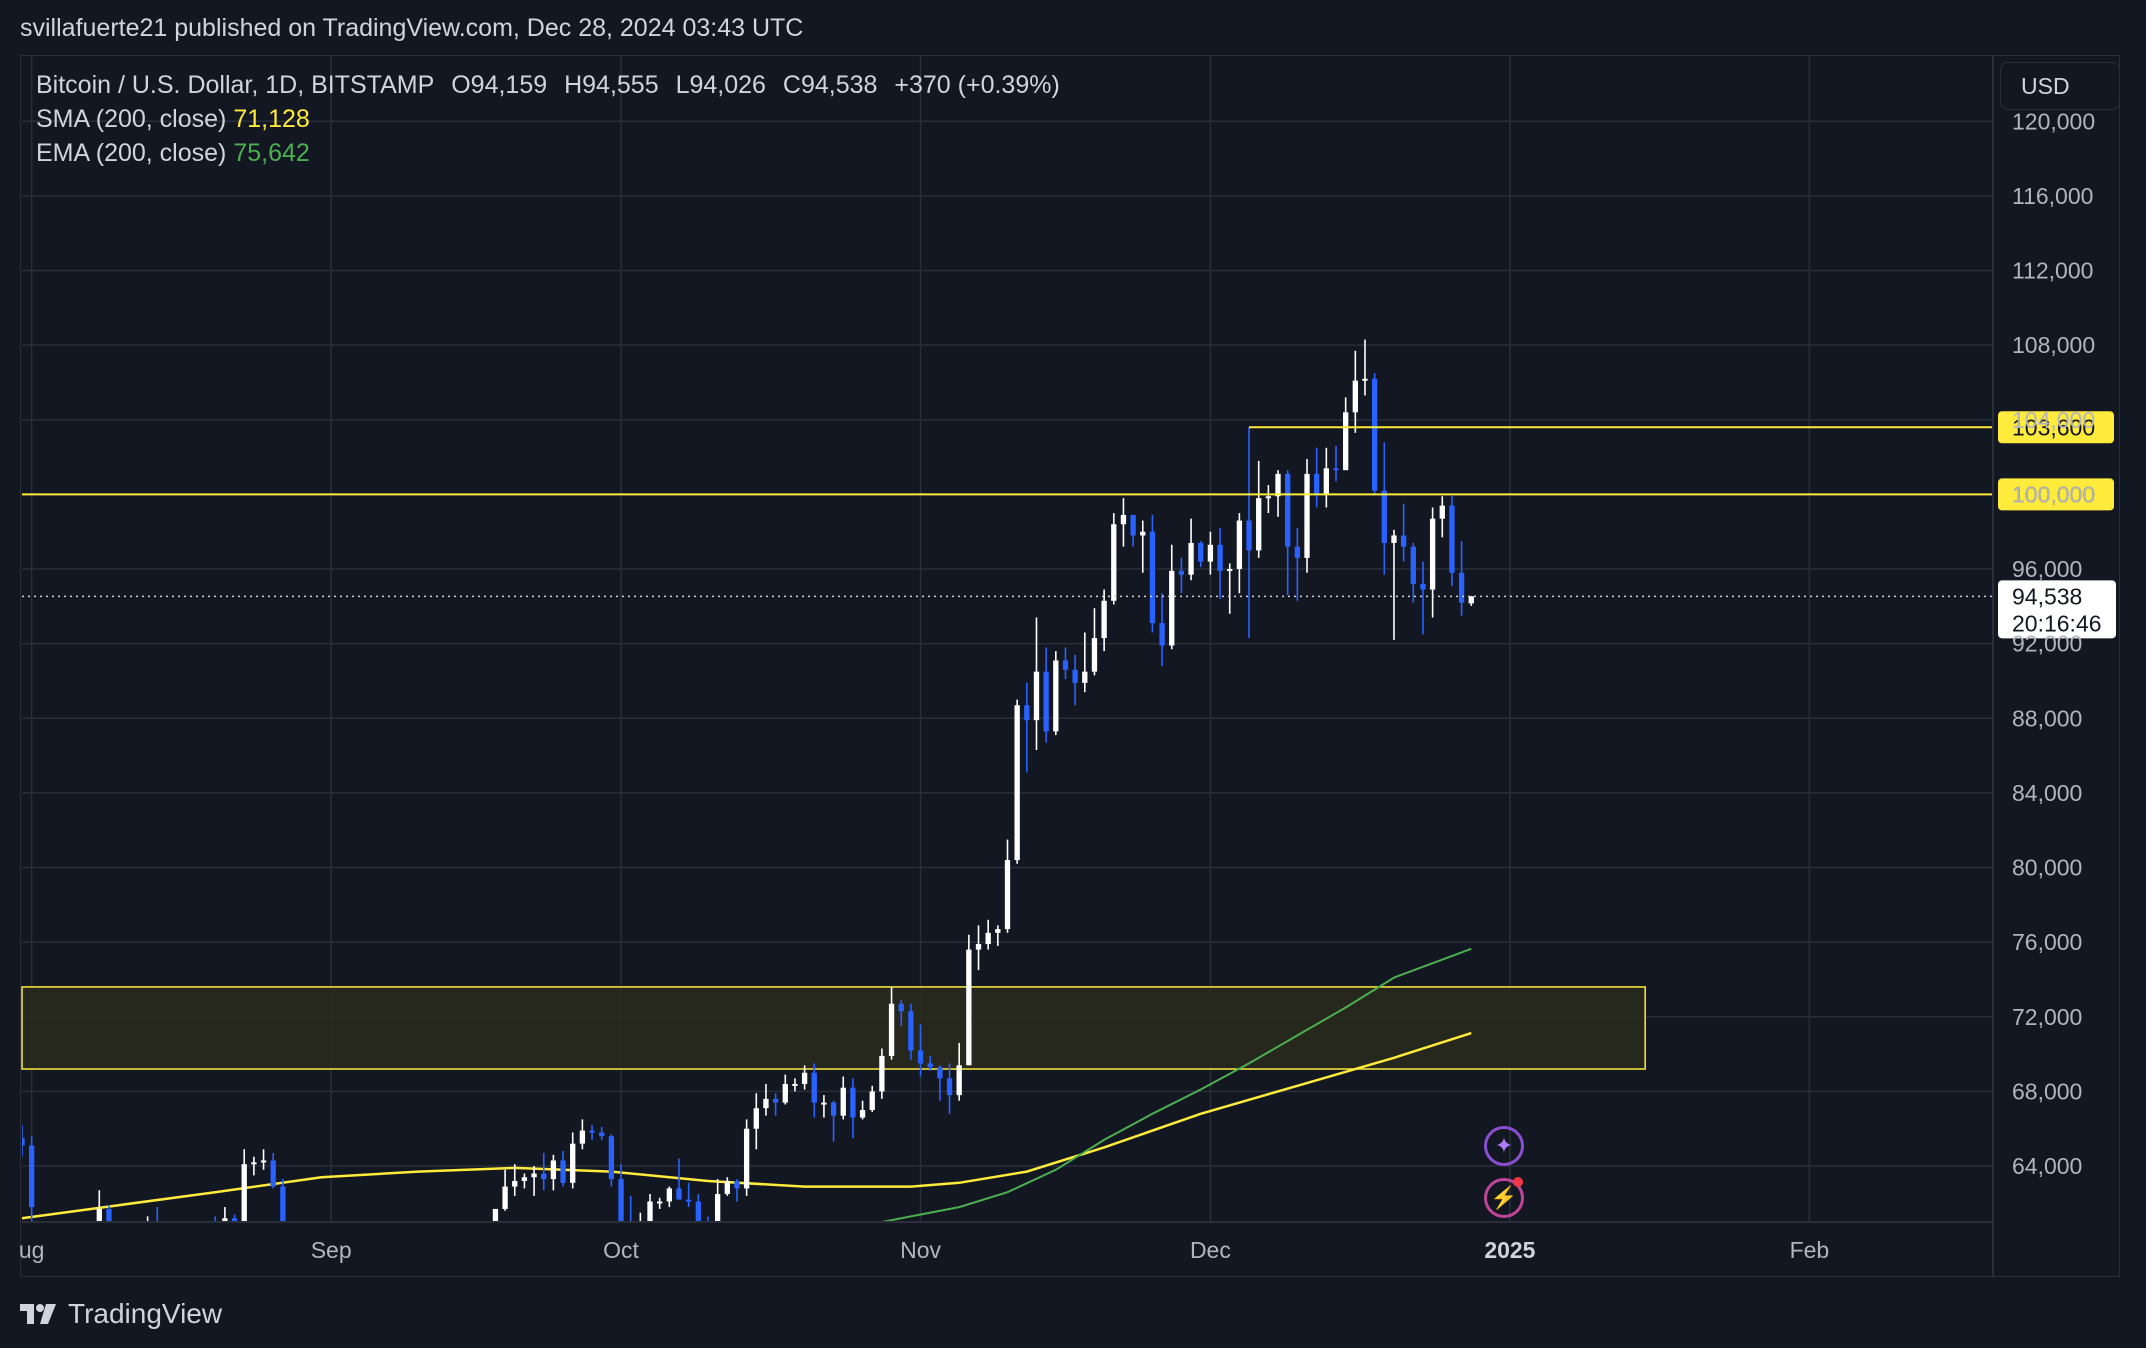 Image resolution: width=2146 pixels, height=1348 pixels. I want to click on lightning-icon: ⚡, so click(1504, 1198).